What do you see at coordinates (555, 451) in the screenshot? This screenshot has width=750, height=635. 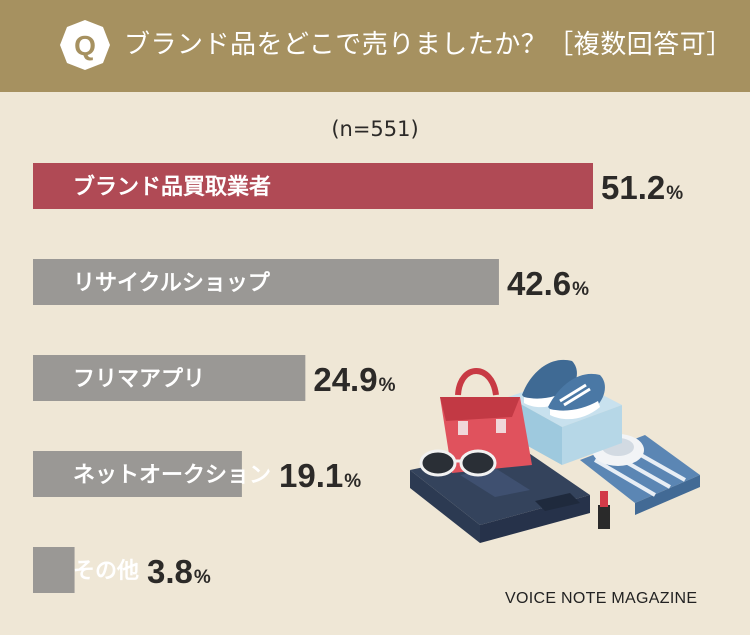 I see `fashion-items-illustration` at bounding box center [555, 451].